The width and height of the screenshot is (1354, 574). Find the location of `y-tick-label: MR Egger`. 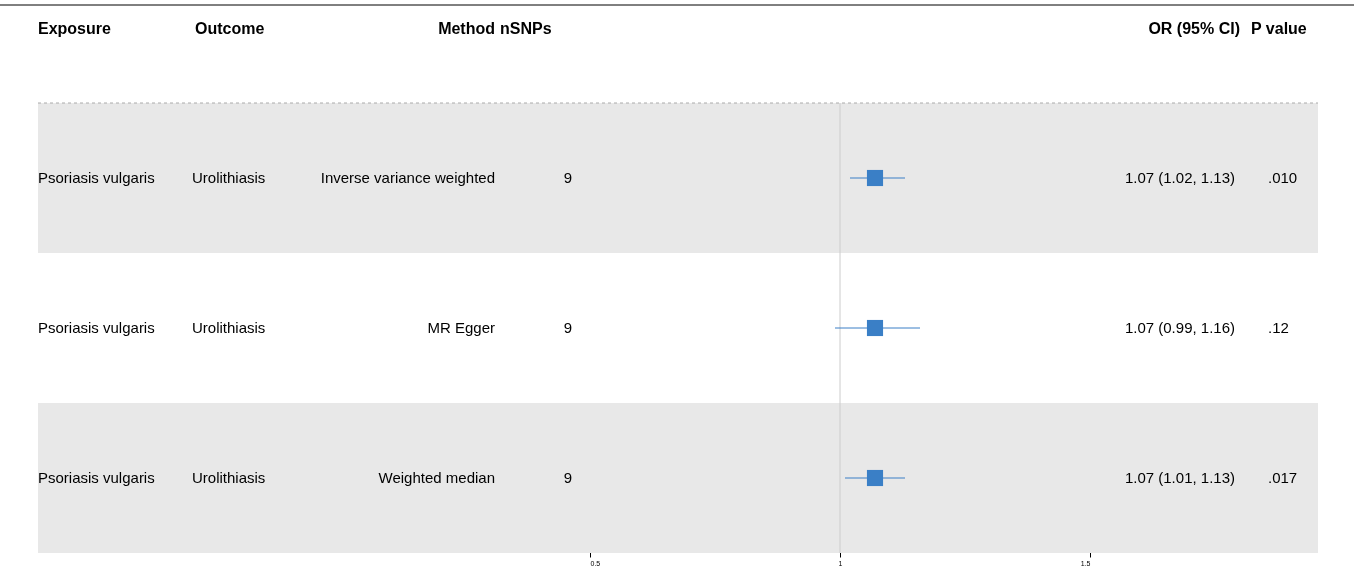

y-tick-label: MR Egger is located at coordinates (461, 327).